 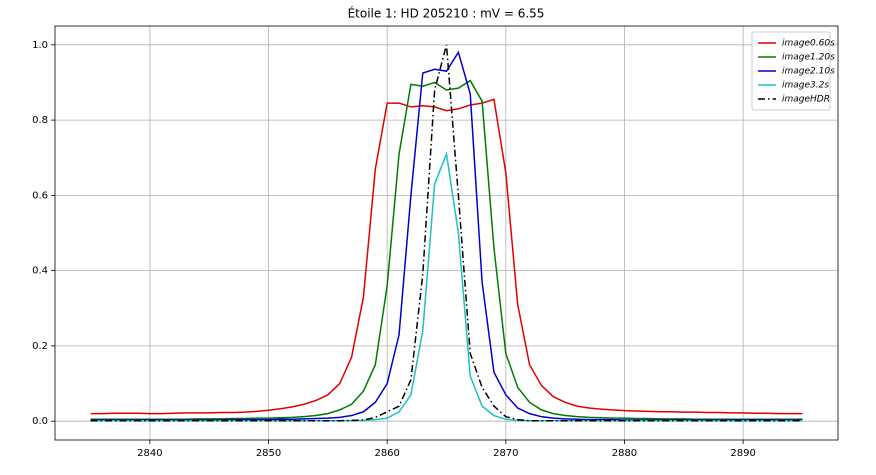 What do you see at coordinates (40, 271) in the screenshot?
I see `y-tick-label: 0.4` at bounding box center [40, 271].